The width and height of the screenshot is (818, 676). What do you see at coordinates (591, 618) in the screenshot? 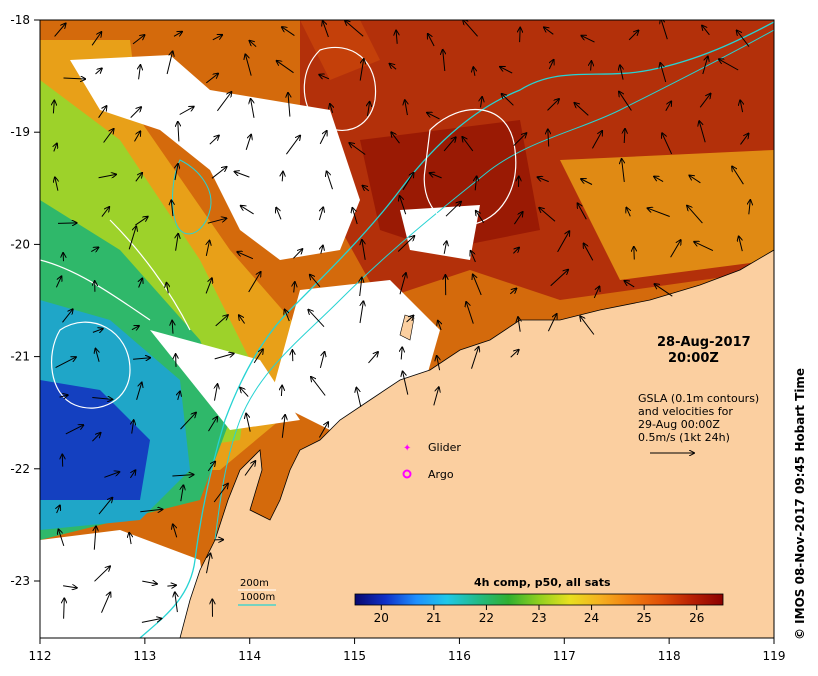
I see `colorbar-tick-label: 24` at bounding box center [591, 618].